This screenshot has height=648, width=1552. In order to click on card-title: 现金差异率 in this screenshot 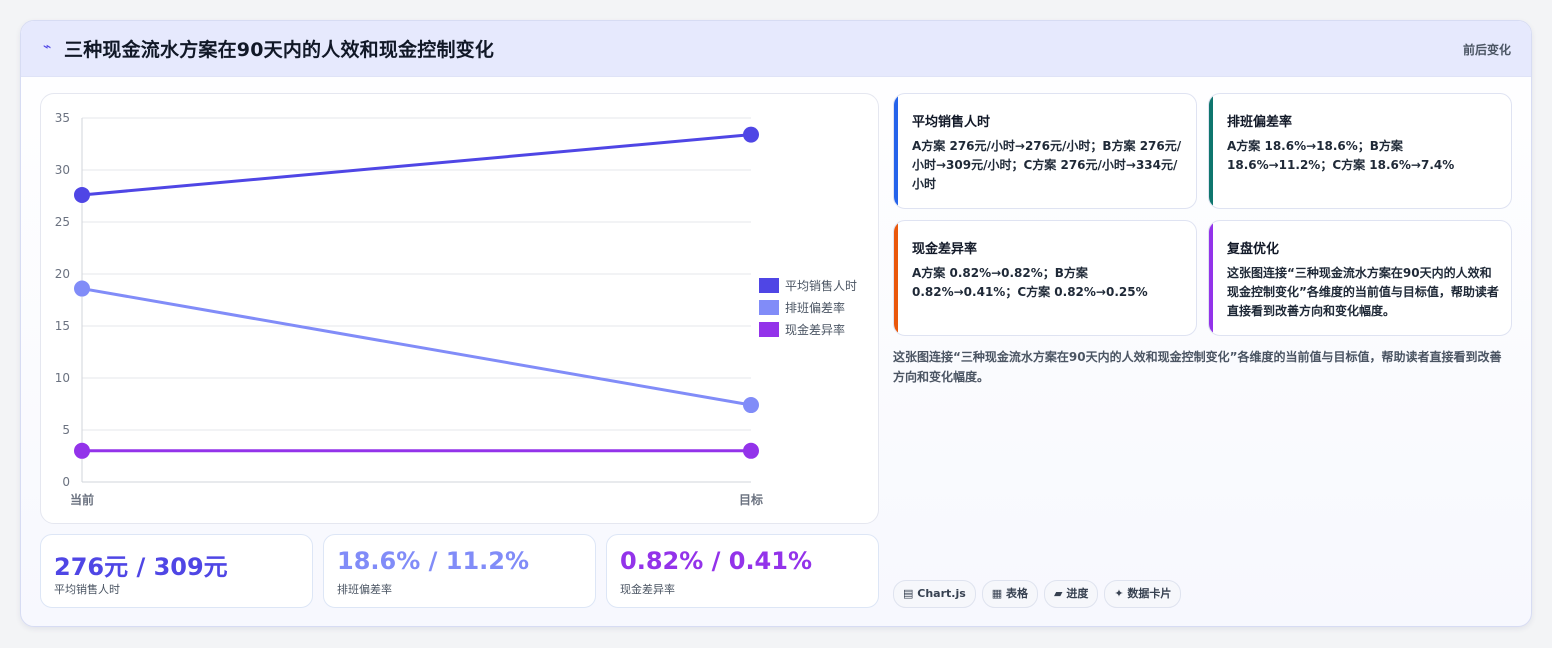, I will do `click(945, 249)`.